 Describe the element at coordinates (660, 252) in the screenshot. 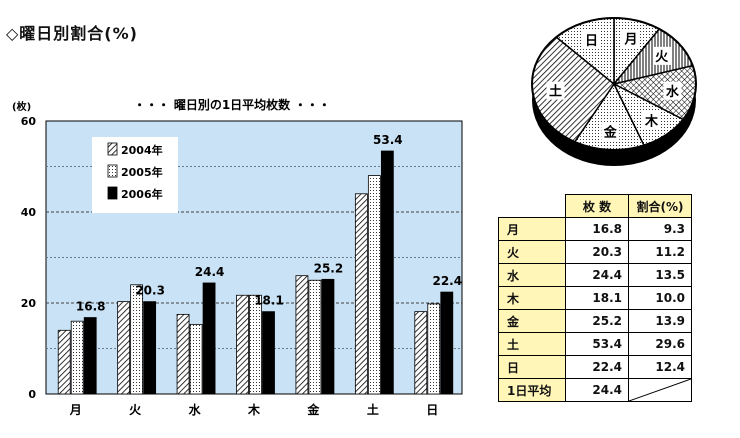

I see `row-ratio: 11.2` at that location.